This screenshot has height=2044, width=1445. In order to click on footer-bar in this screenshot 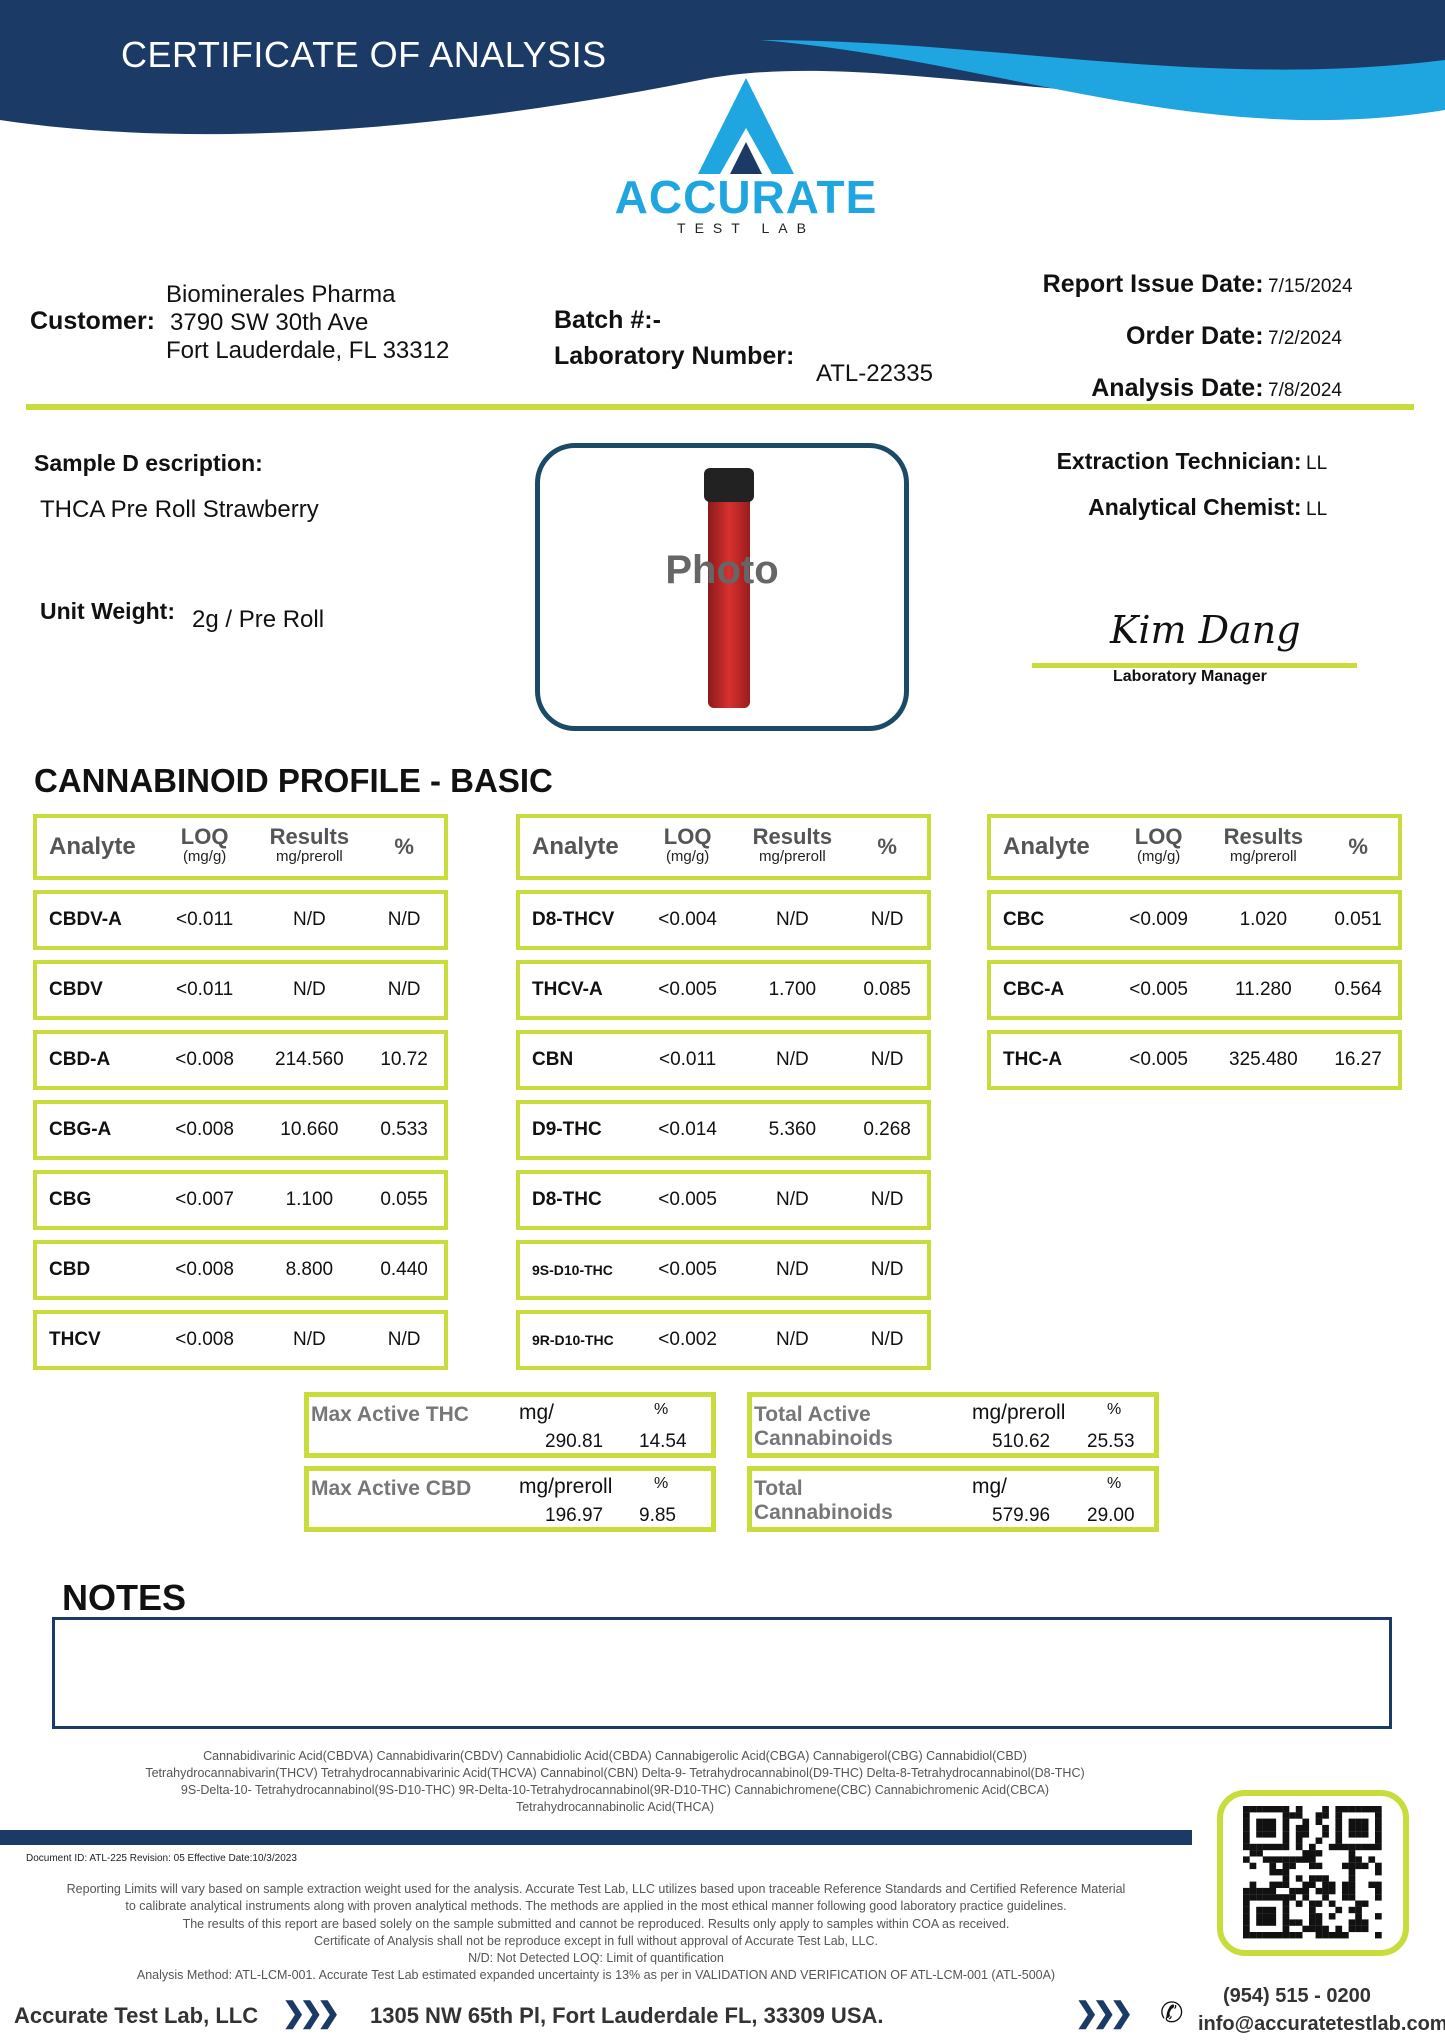, I will do `click(596, 1837)`.